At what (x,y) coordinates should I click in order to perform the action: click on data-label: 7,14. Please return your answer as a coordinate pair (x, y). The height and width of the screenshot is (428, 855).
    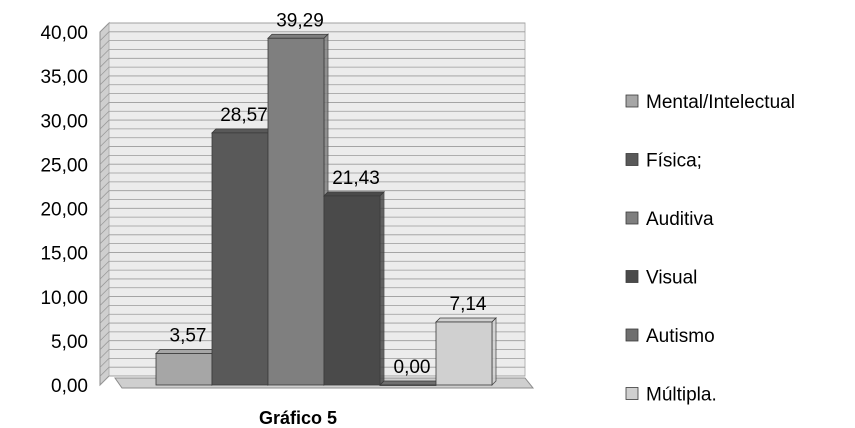
    Looking at the image, I should click on (468, 304).